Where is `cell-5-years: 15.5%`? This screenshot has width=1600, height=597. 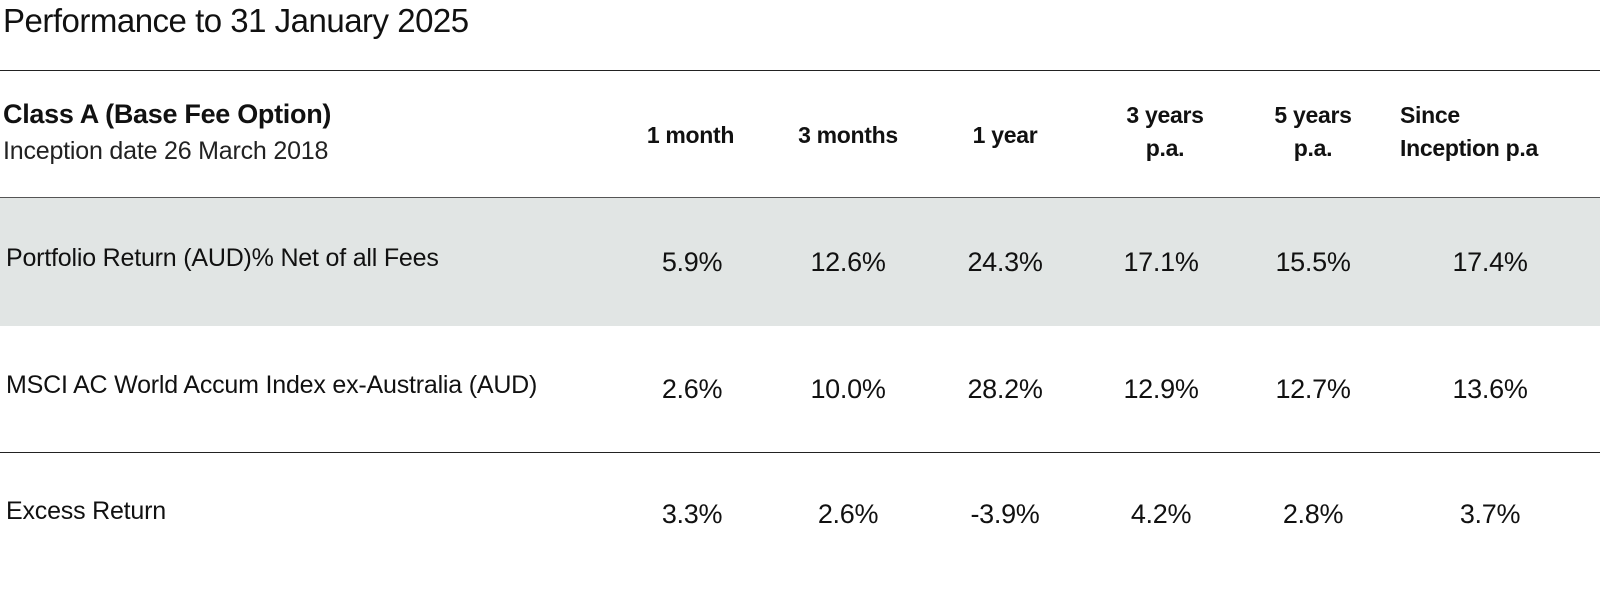 cell-5-years: 15.5% is located at coordinates (1313, 262).